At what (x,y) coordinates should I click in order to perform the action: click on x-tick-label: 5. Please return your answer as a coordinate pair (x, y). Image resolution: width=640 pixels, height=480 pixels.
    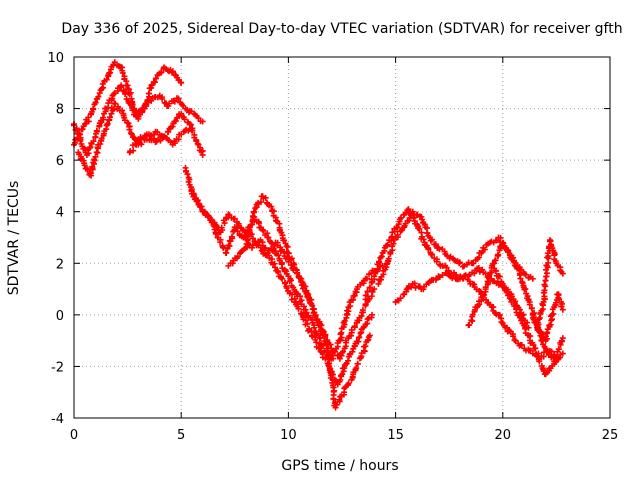
    Looking at the image, I should click on (181, 435).